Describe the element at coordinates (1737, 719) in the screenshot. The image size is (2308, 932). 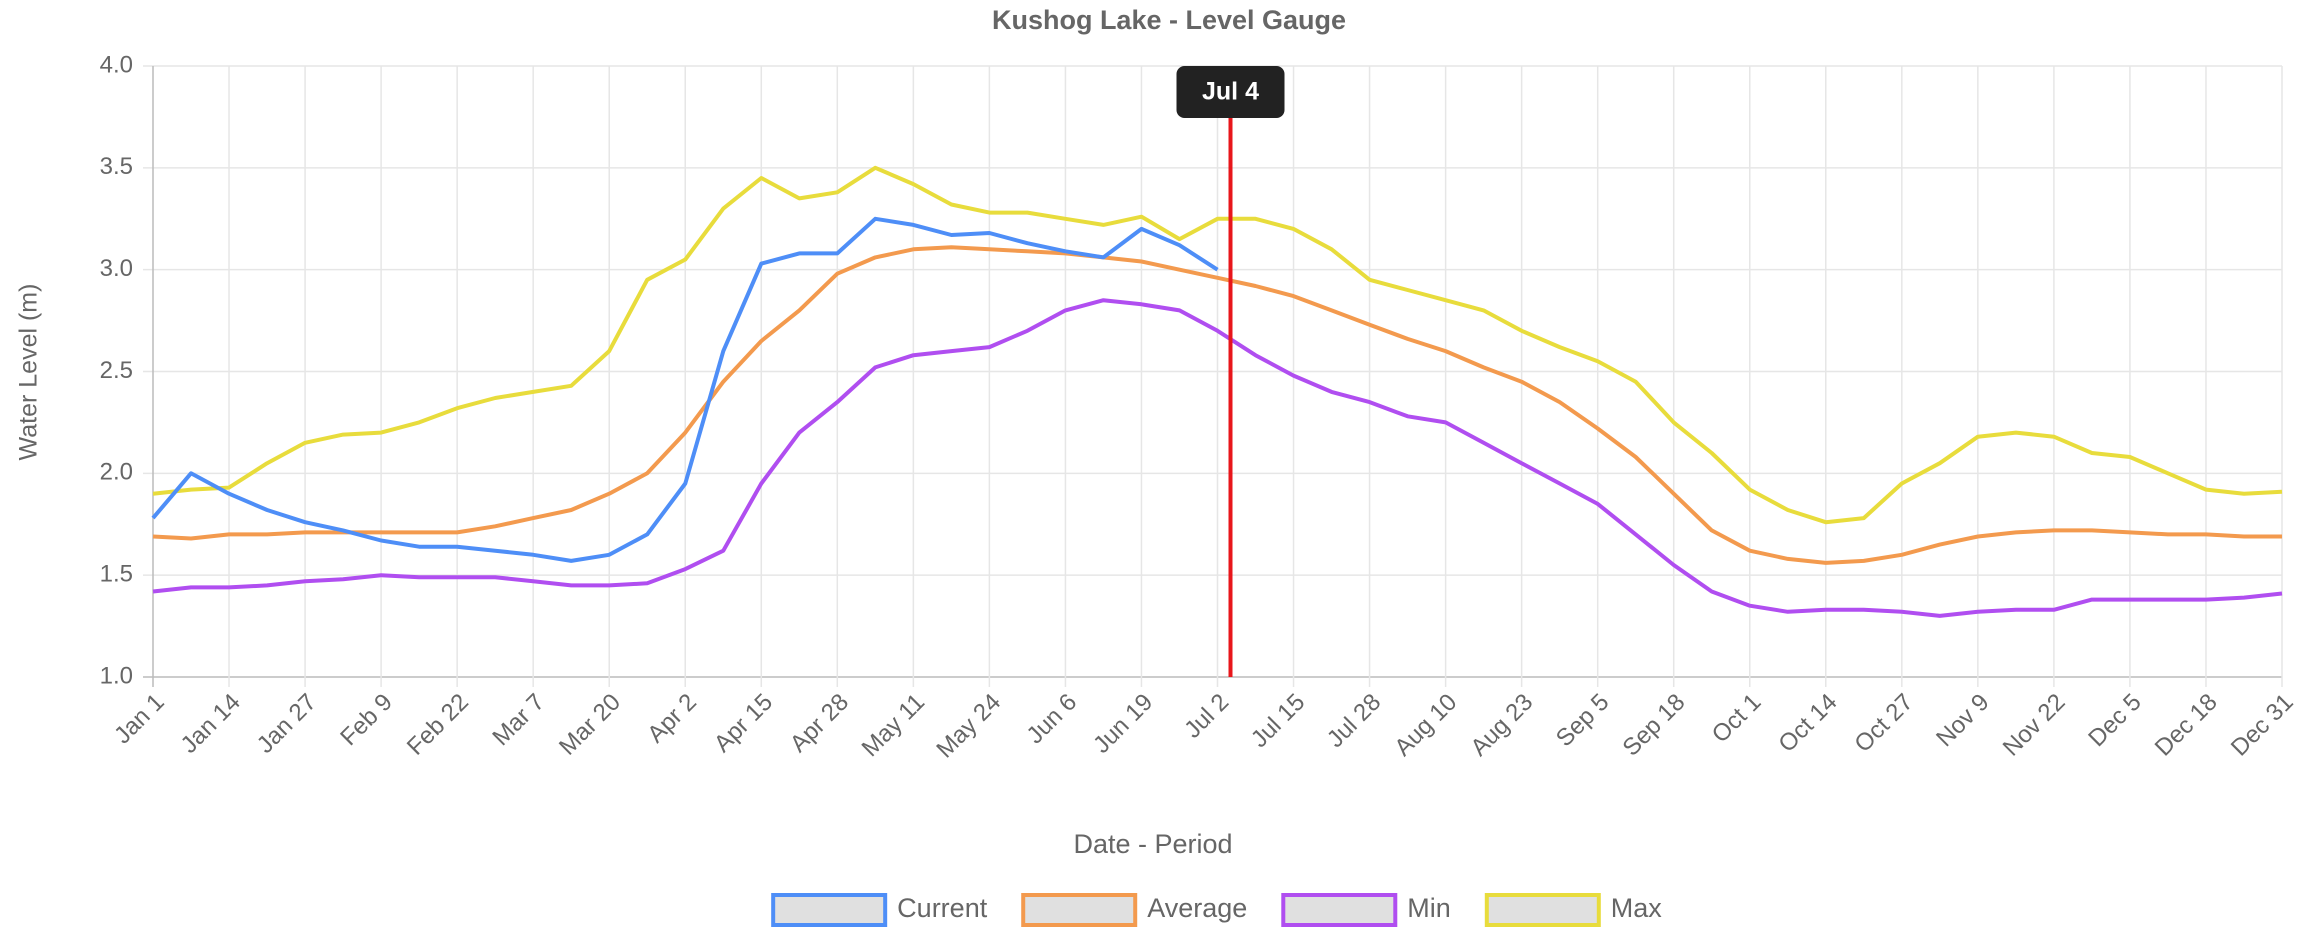
I see `x-tick-label: Oct 1` at that location.